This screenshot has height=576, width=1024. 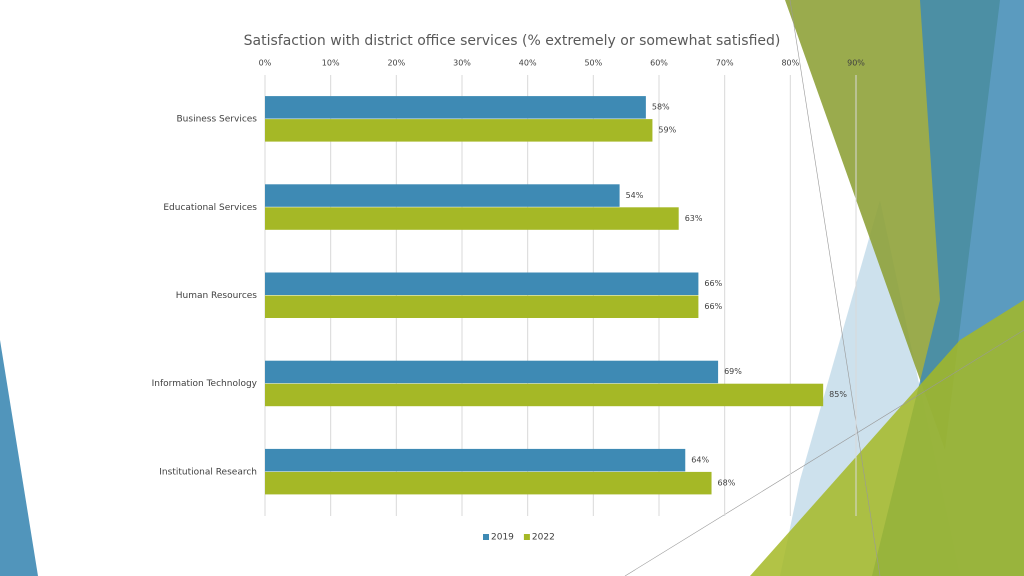 I want to click on deco-line, so click(x=835, y=288).